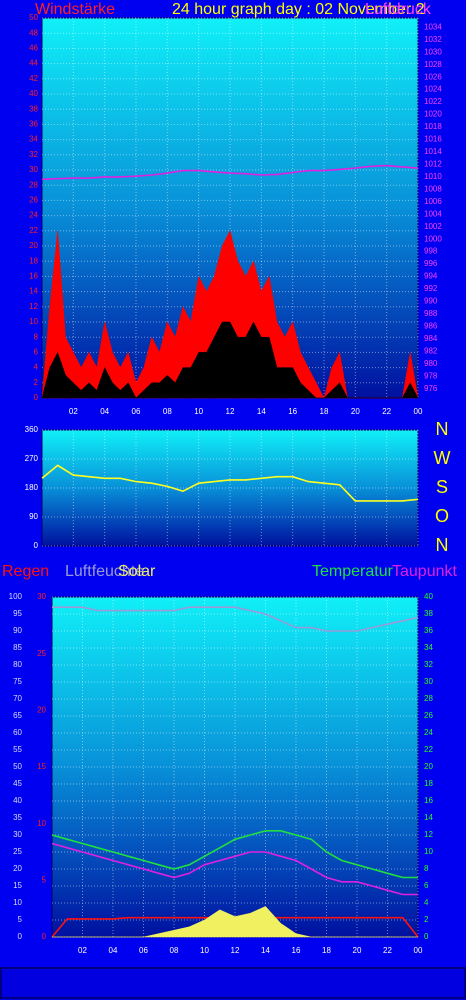 Image resolution: width=466 pixels, height=1000 pixels. Describe the element at coordinates (433, 76) in the screenshot. I see `y-tick-label: 1026` at that location.